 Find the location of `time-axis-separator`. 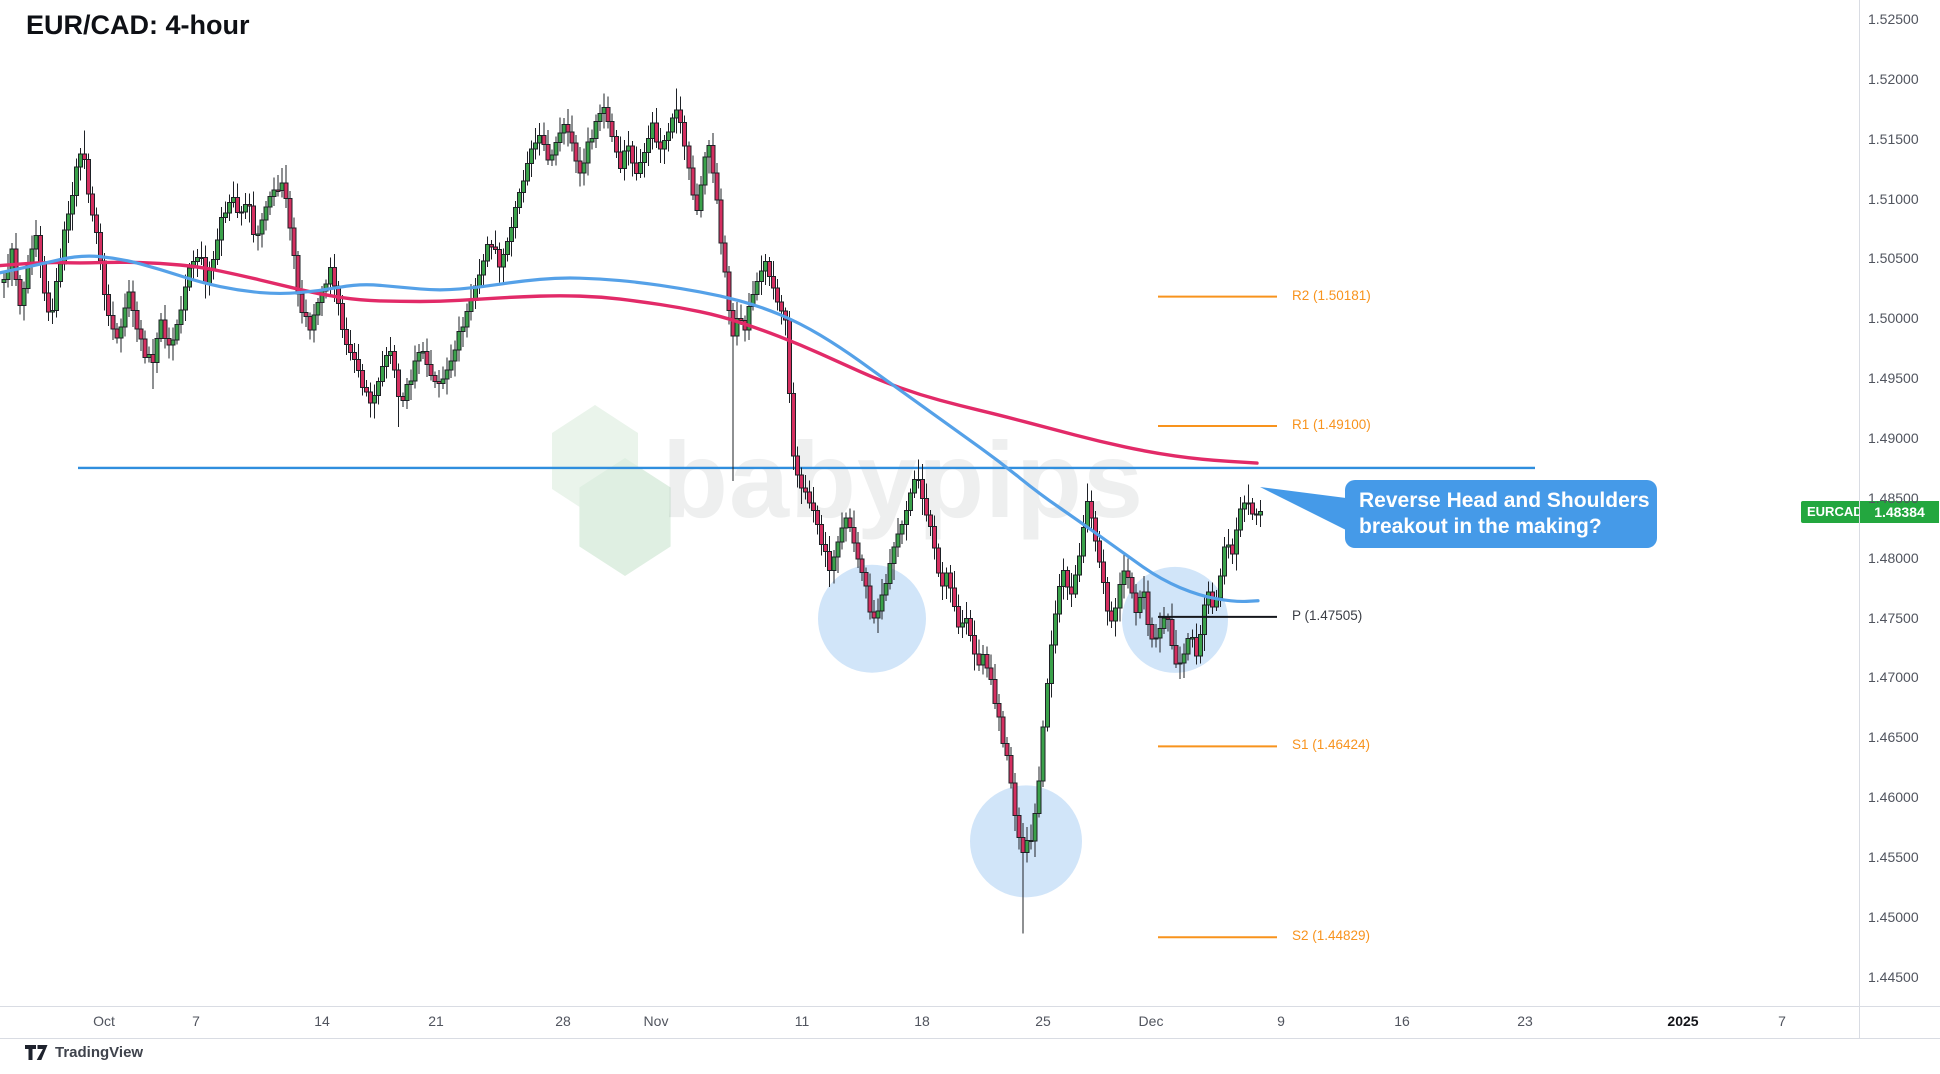

time-axis-separator is located at coordinates (970, 1006).